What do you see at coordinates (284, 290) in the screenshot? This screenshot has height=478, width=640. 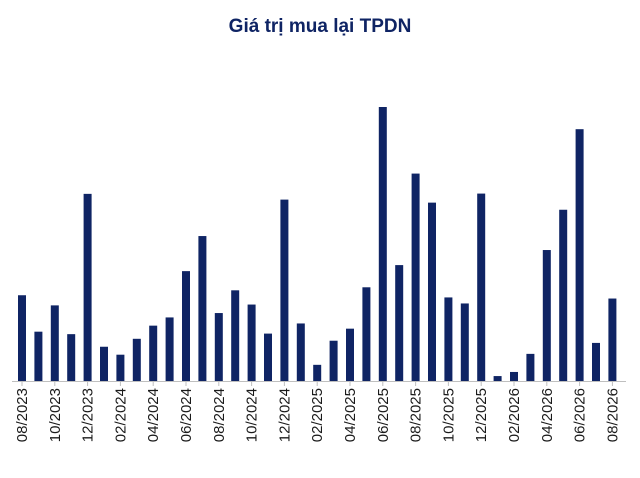 I see `bar-12/2024` at bounding box center [284, 290].